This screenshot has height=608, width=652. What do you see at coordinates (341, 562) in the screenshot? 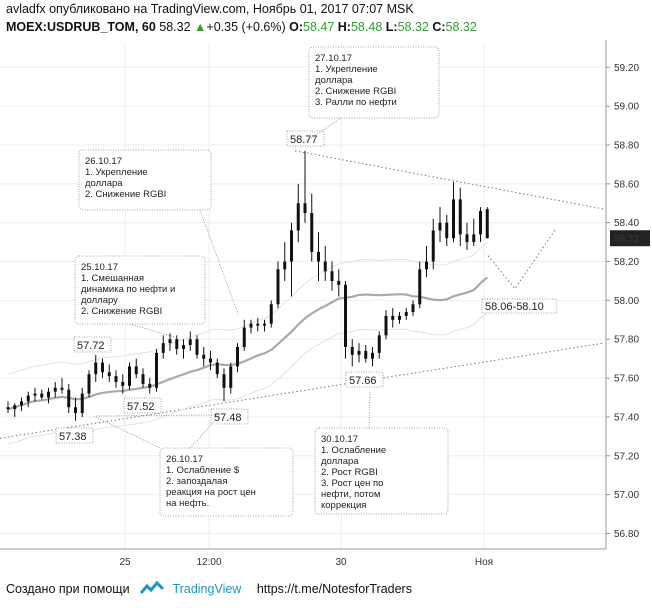
I see `x-tick-label: 30` at bounding box center [341, 562].